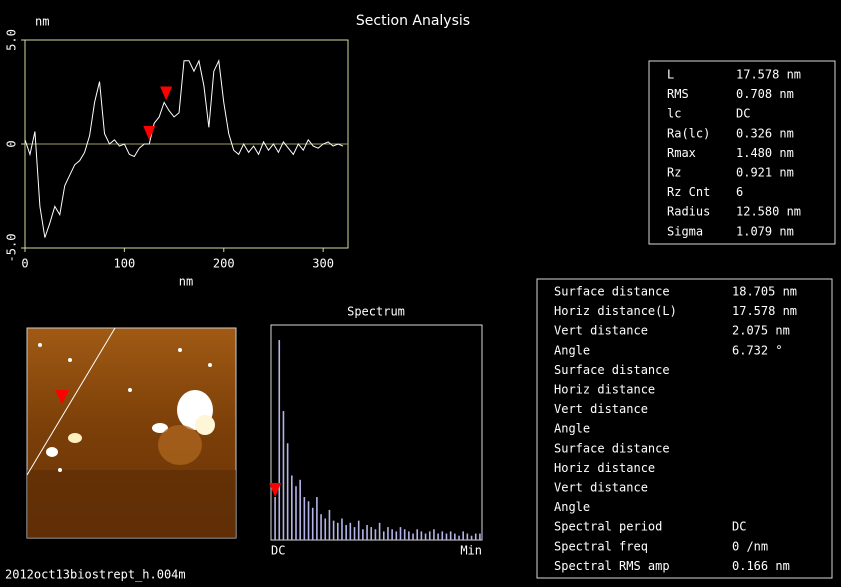 Image resolution: width=841 pixels, height=587 pixels. What do you see at coordinates (471, 551) in the screenshot?
I see `x-tick-label: Min` at bounding box center [471, 551].